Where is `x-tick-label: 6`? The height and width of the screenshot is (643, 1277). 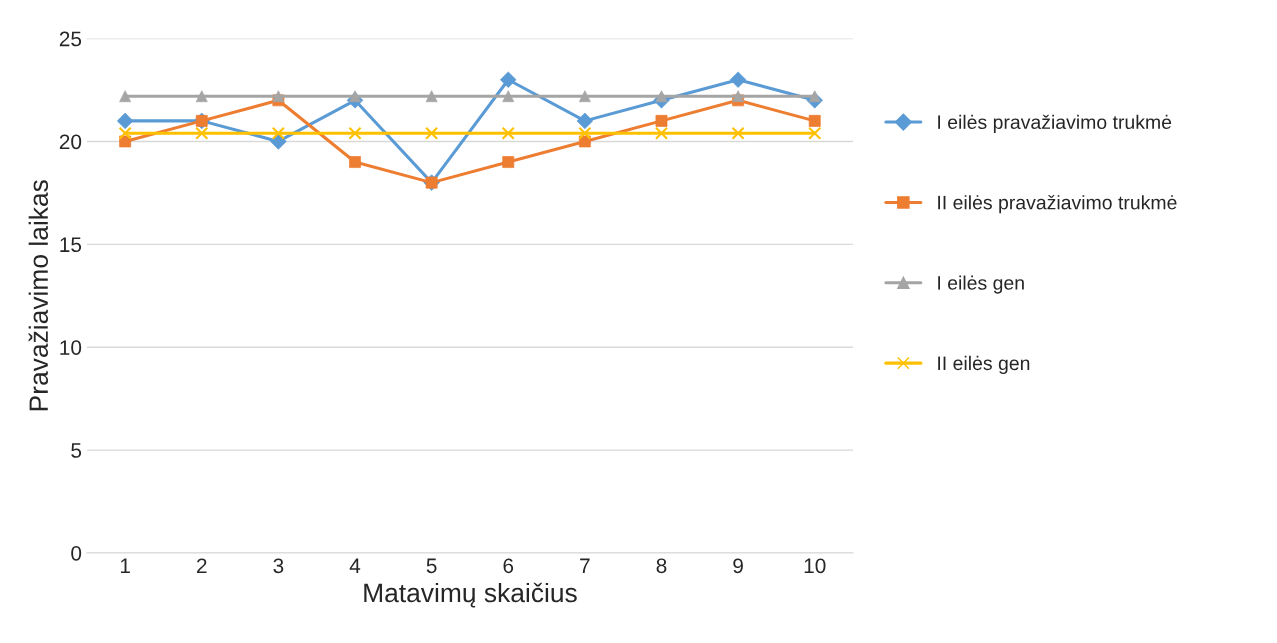 x-tick-label: 6 is located at coordinates (508, 566).